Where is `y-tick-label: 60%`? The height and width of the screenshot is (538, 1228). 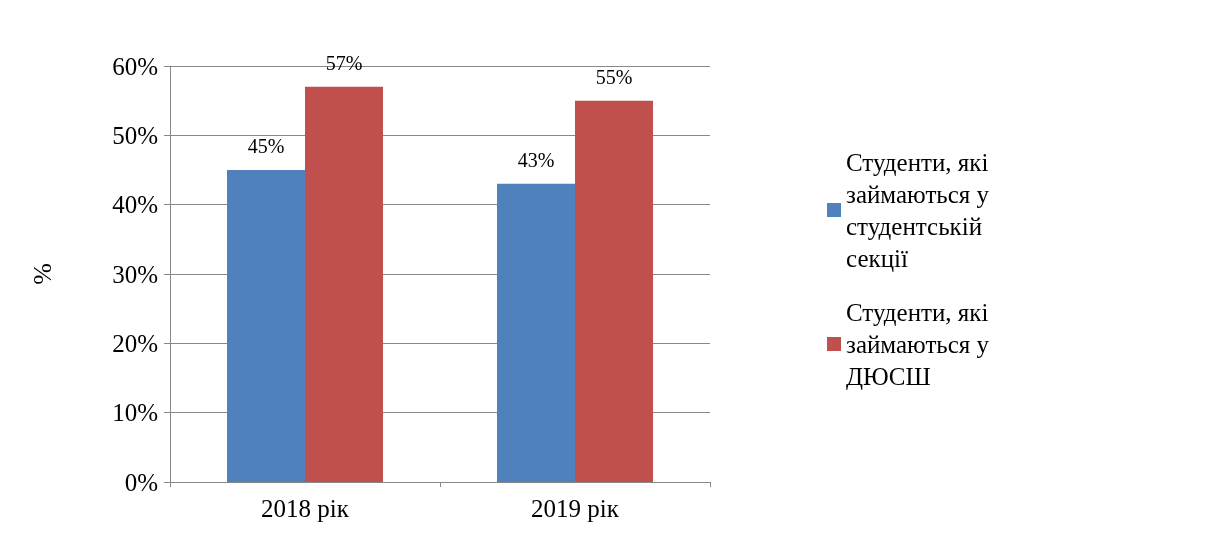 y-tick-label: 60% is located at coordinates (135, 66).